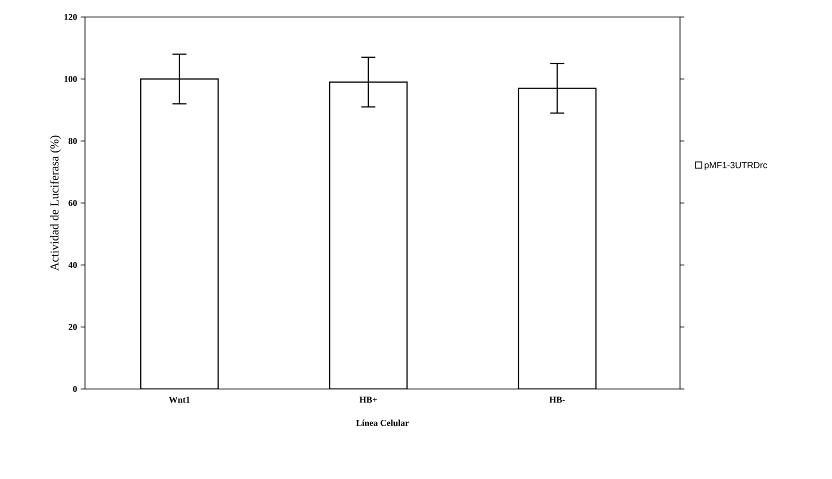 This screenshot has height=479, width=832. Describe the element at coordinates (75, 389) in the screenshot. I see `y-tick-label: 0` at that location.